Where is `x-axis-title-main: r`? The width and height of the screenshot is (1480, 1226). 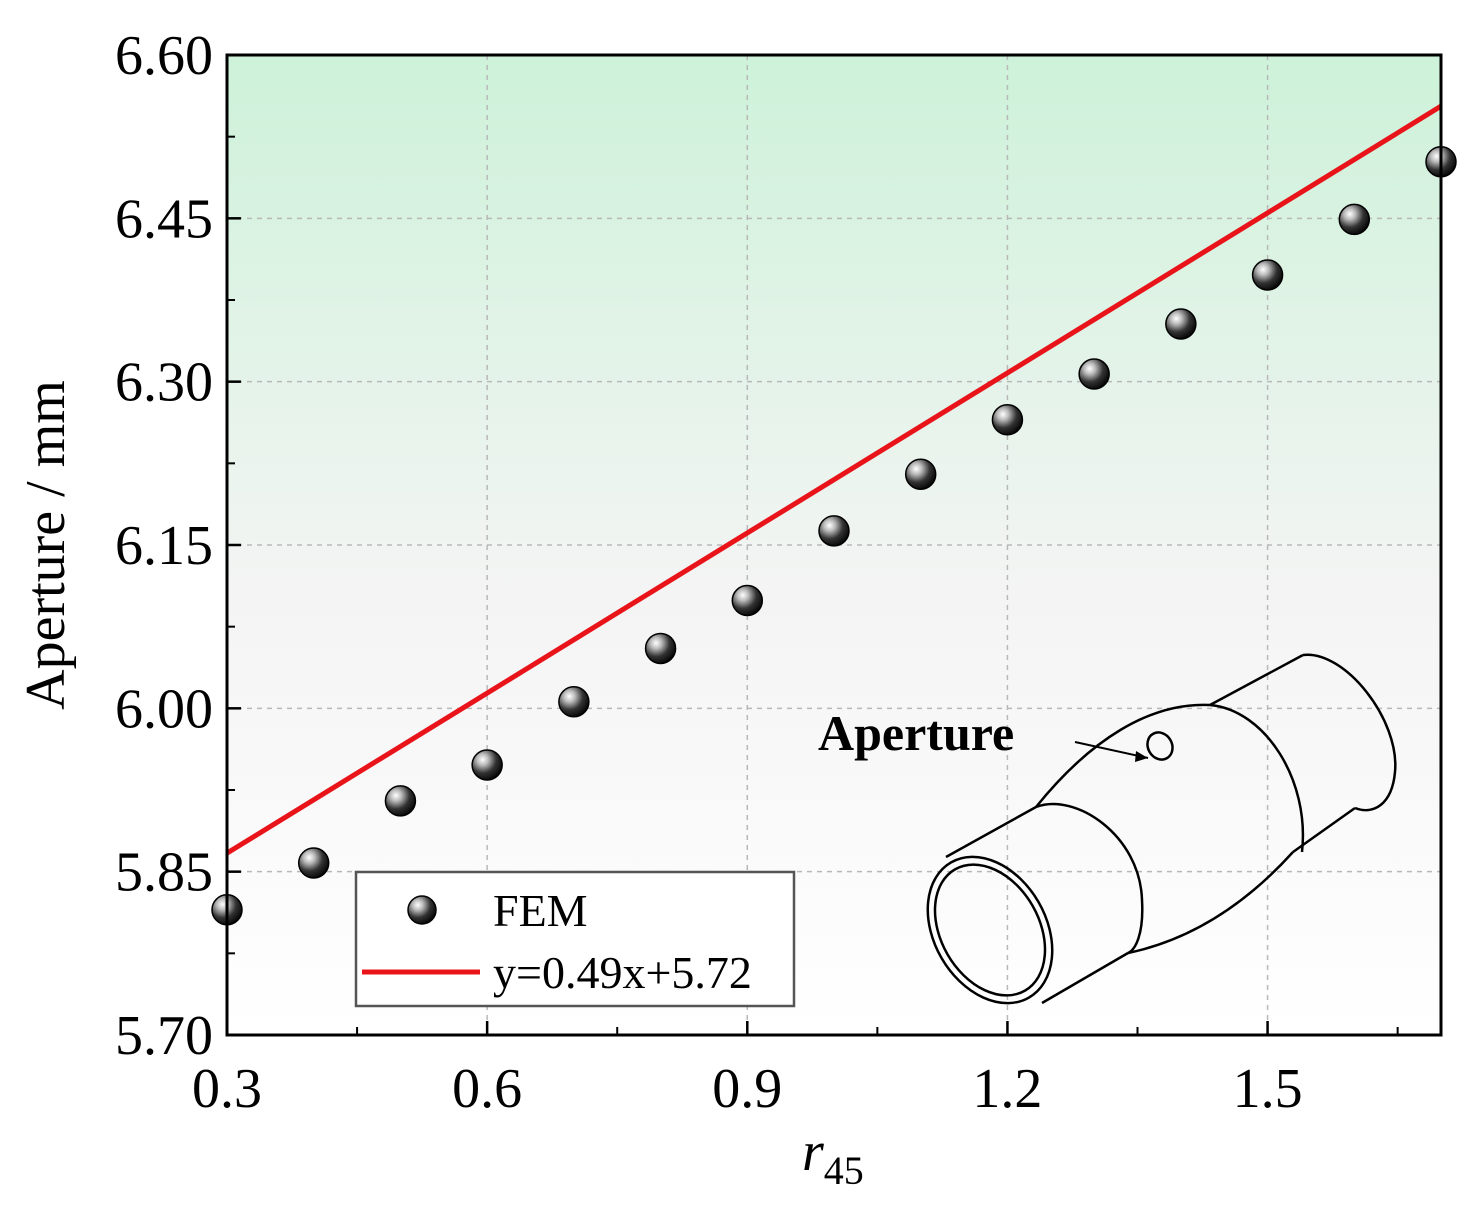
x-axis-title-main: r is located at coordinates (813, 1152).